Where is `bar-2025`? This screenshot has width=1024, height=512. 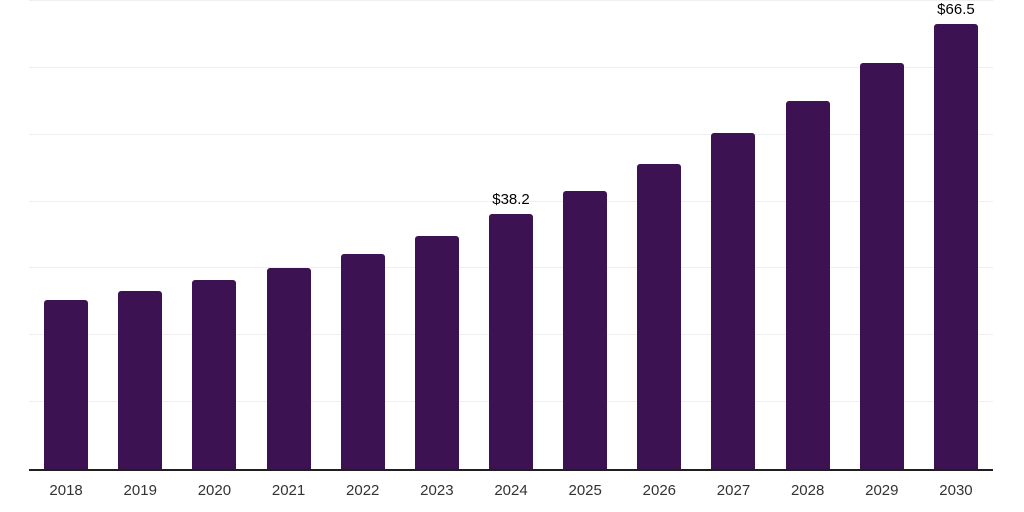 bar-2025 is located at coordinates (585, 329).